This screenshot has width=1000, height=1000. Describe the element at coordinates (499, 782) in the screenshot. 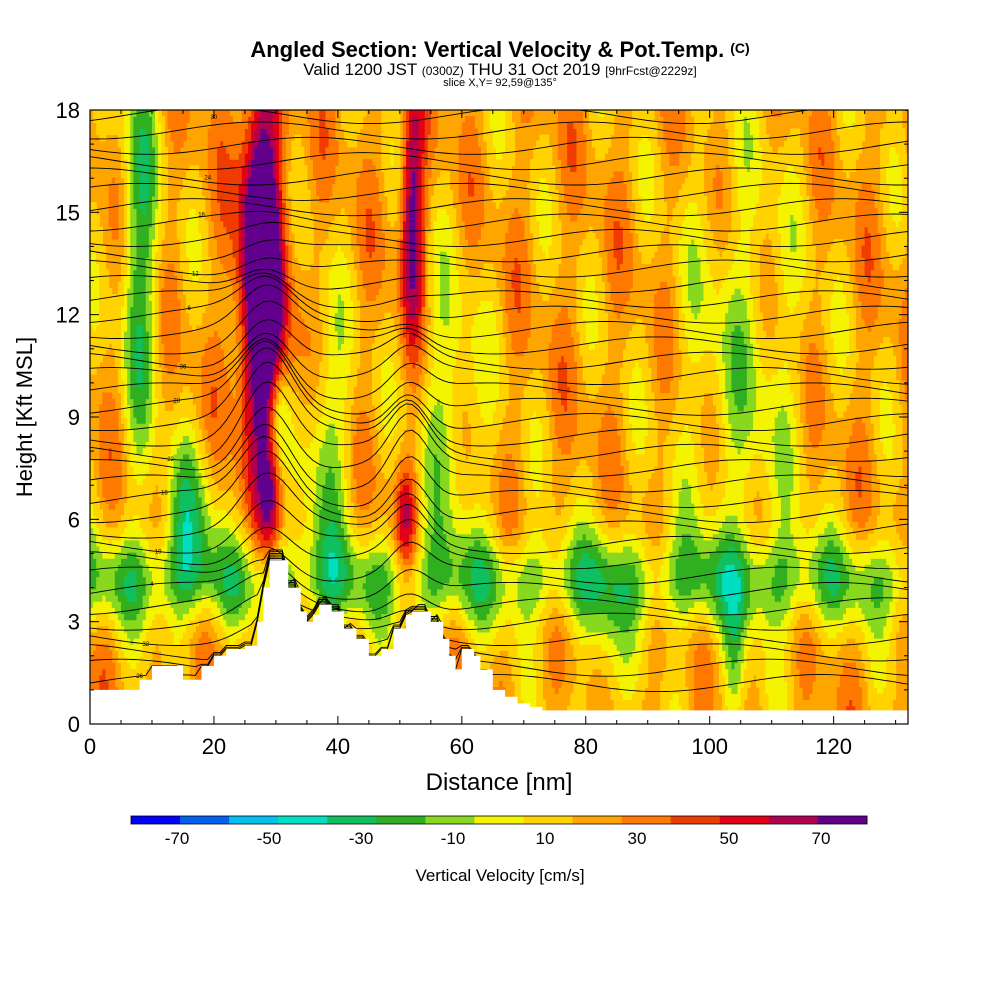

I see `x-axis-label: Distance [nm]` at that location.